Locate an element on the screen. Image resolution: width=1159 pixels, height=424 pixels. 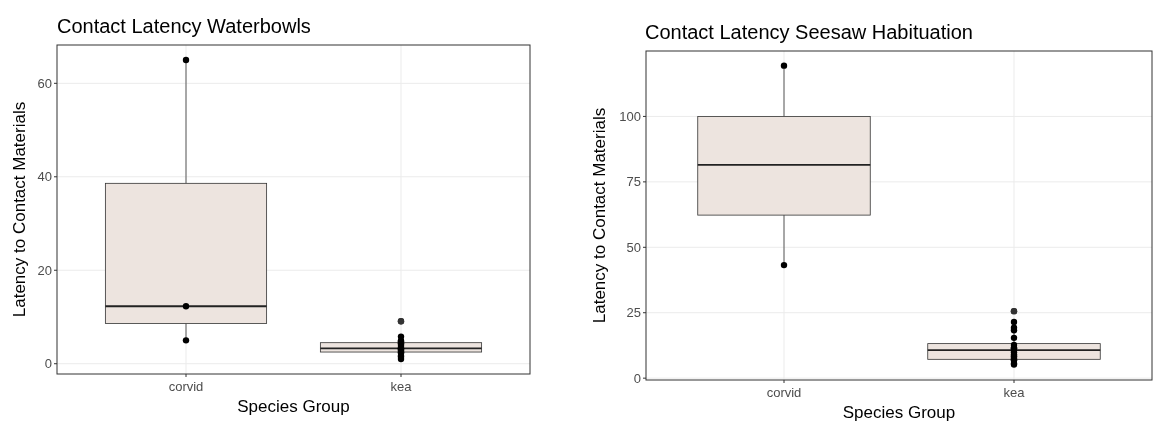
chart-title: Contact Latency Waterbowls is located at coordinates (184, 26).